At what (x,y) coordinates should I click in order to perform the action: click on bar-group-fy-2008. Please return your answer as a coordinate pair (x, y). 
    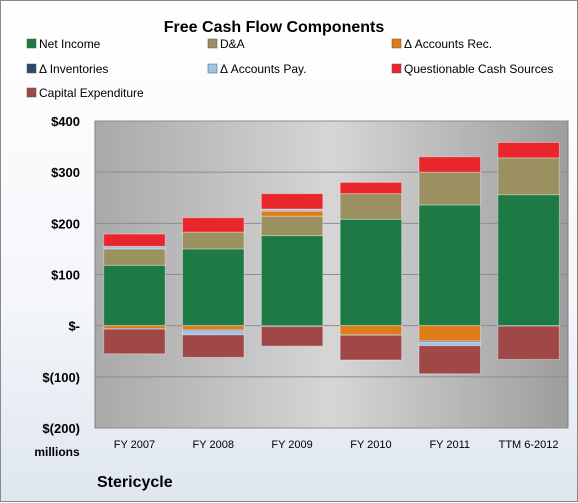
    Looking at the image, I should click on (213, 287).